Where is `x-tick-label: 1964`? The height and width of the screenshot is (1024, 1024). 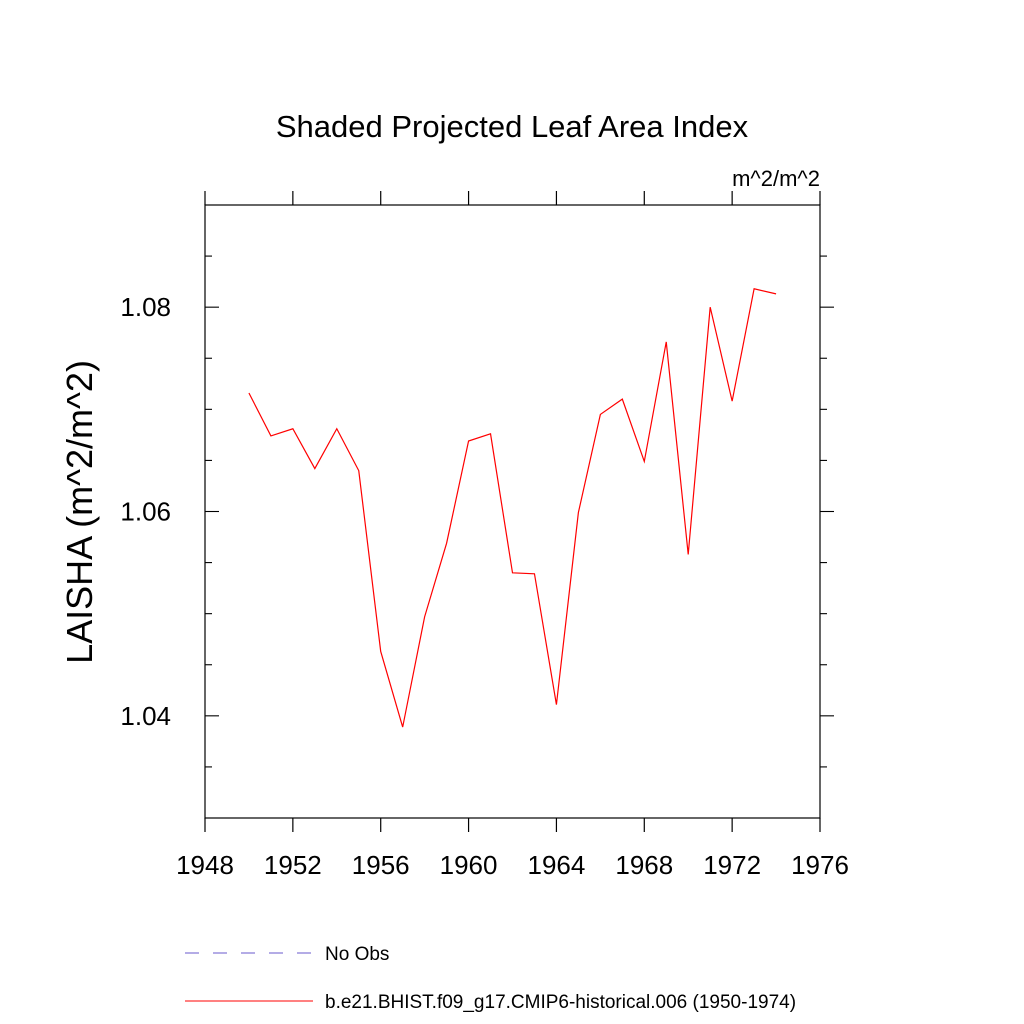 x-tick-label: 1964 is located at coordinates (557, 865).